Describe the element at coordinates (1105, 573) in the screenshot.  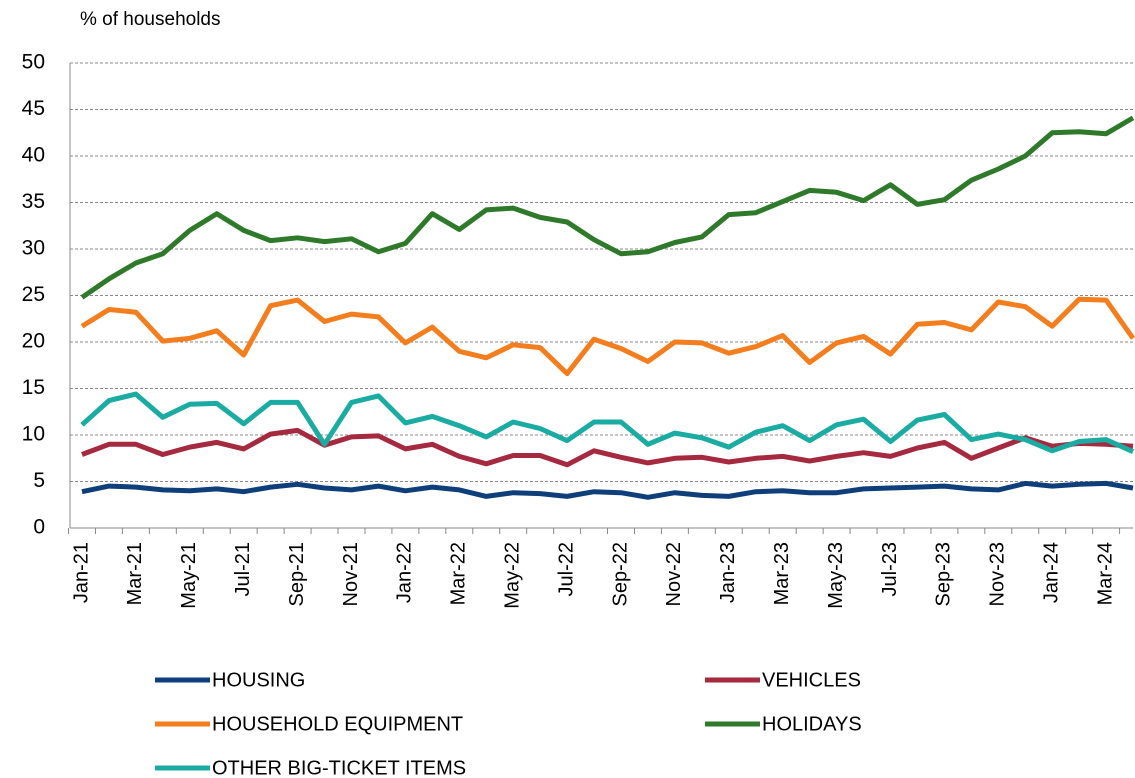
I see `x-tick-label: Mar-24` at that location.